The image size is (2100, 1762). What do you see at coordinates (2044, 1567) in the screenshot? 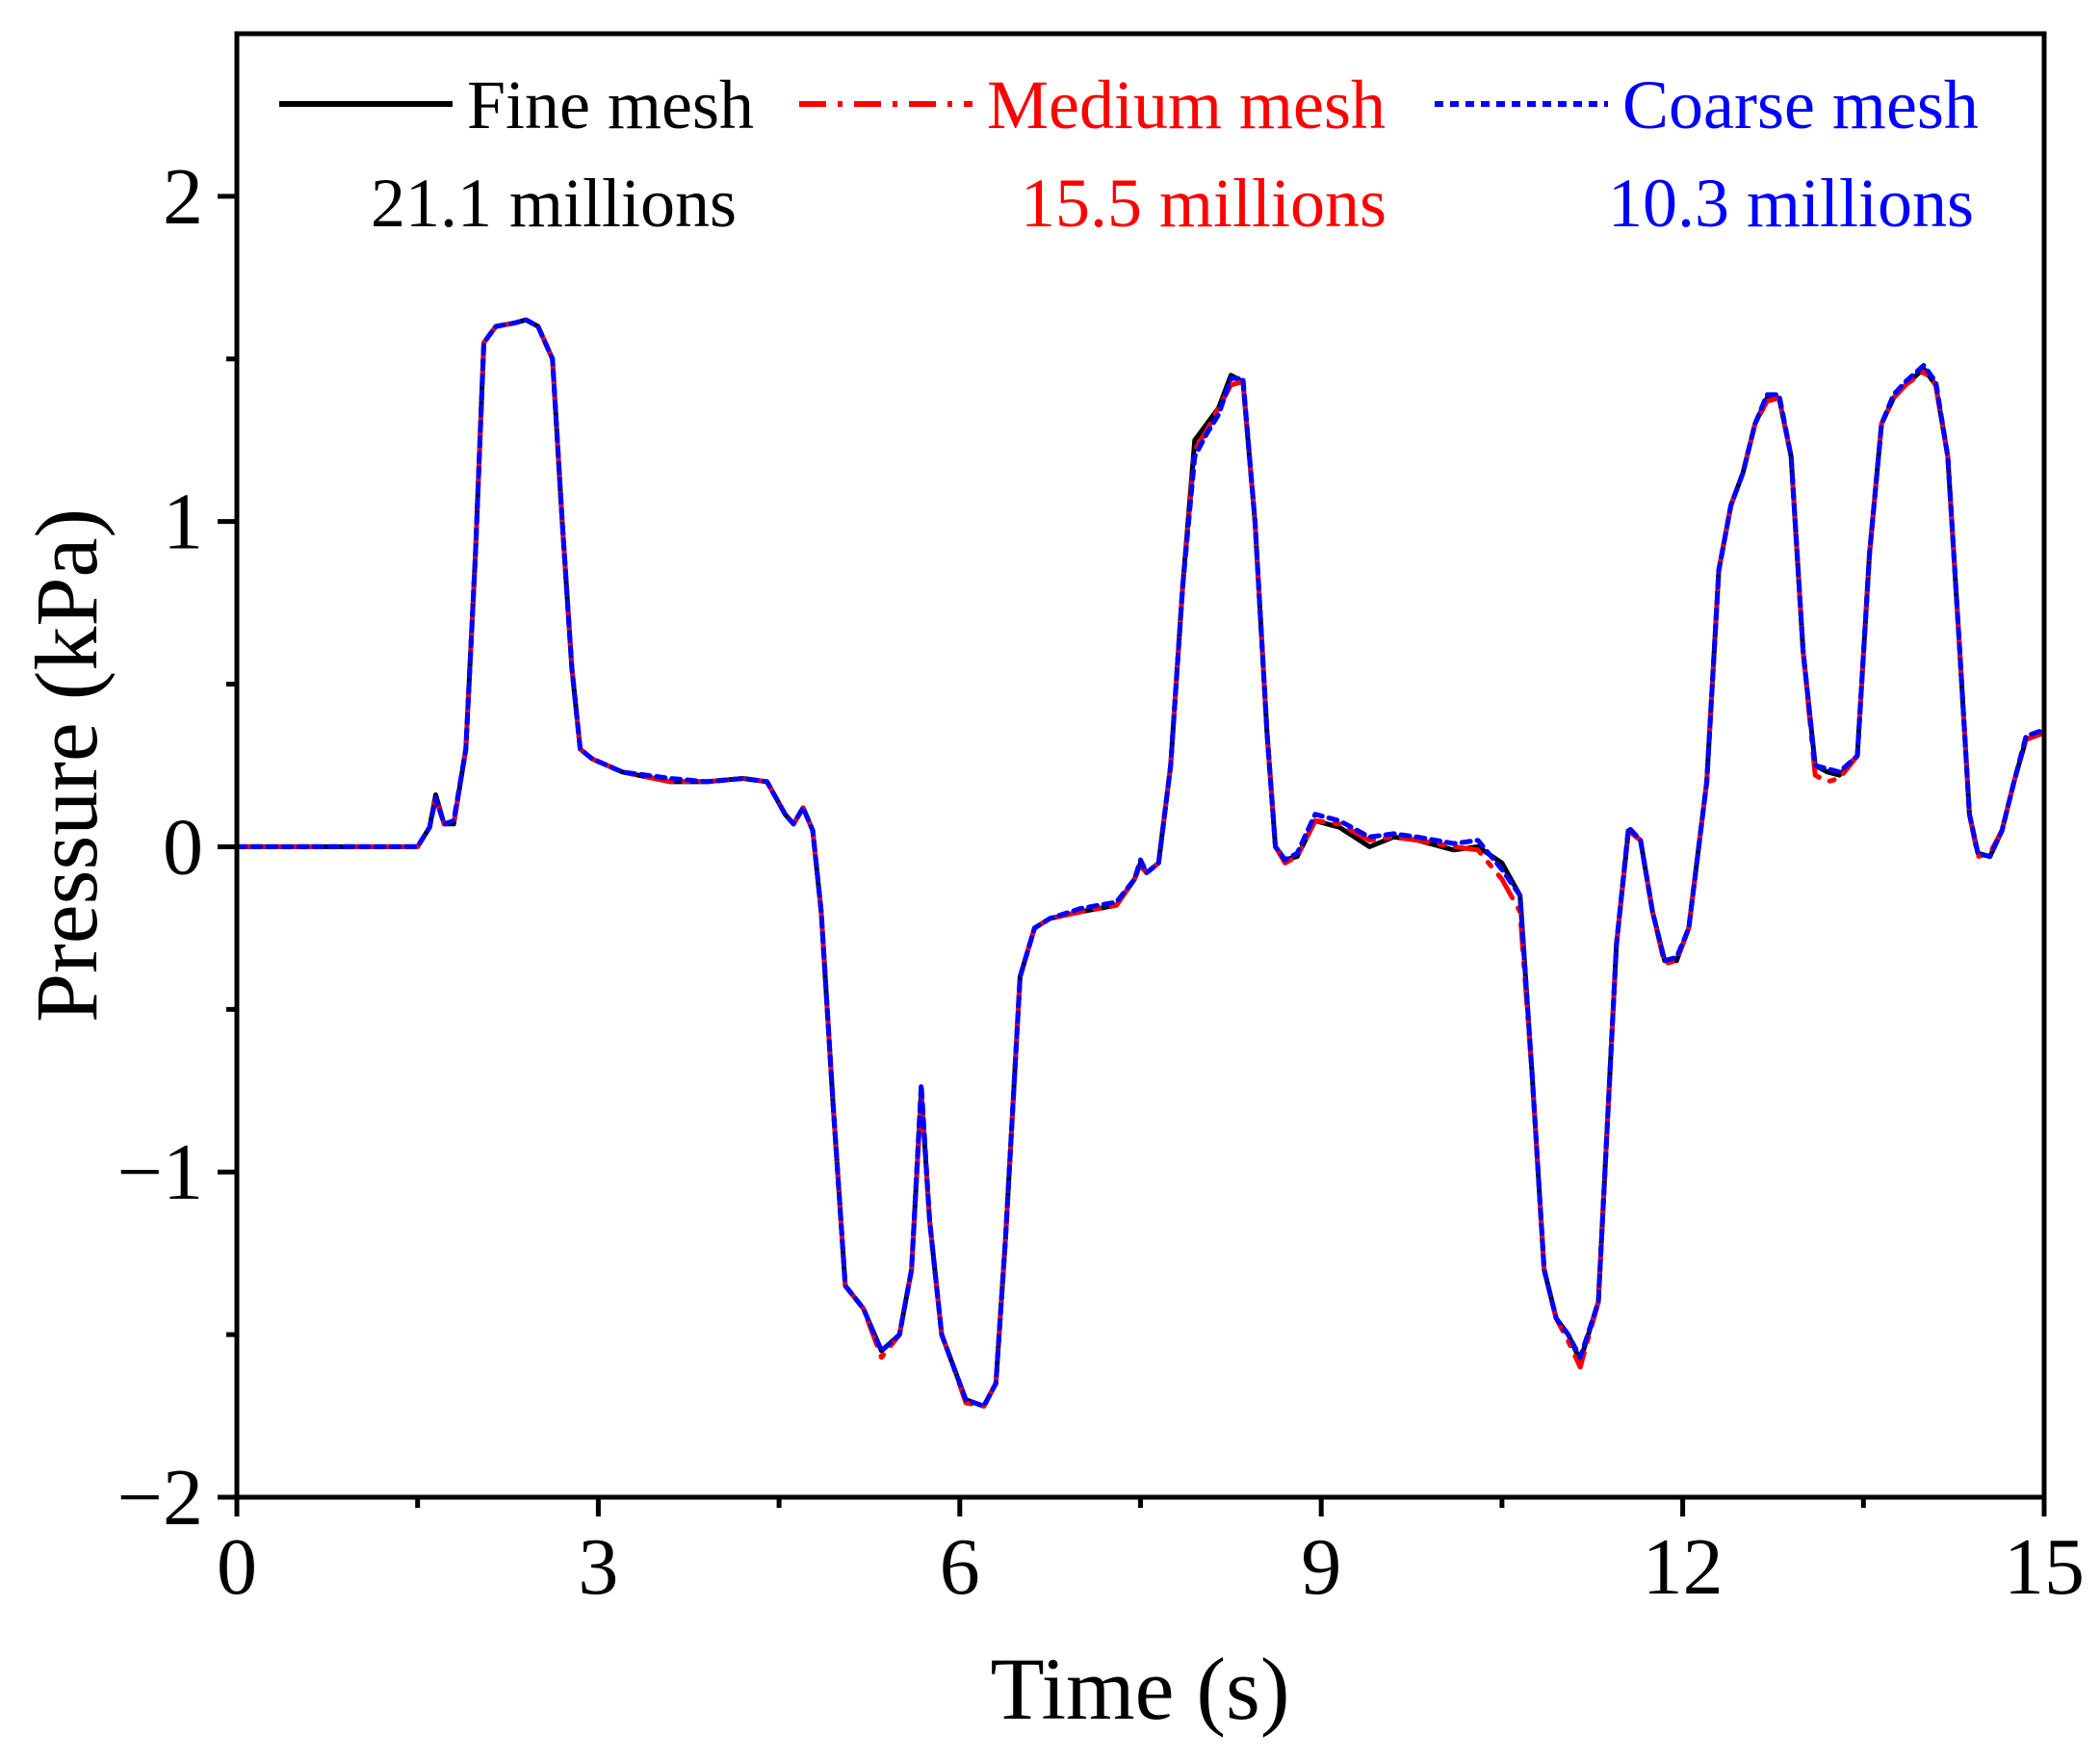
I see `x-tick-label: 15` at bounding box center [2044, 1567].